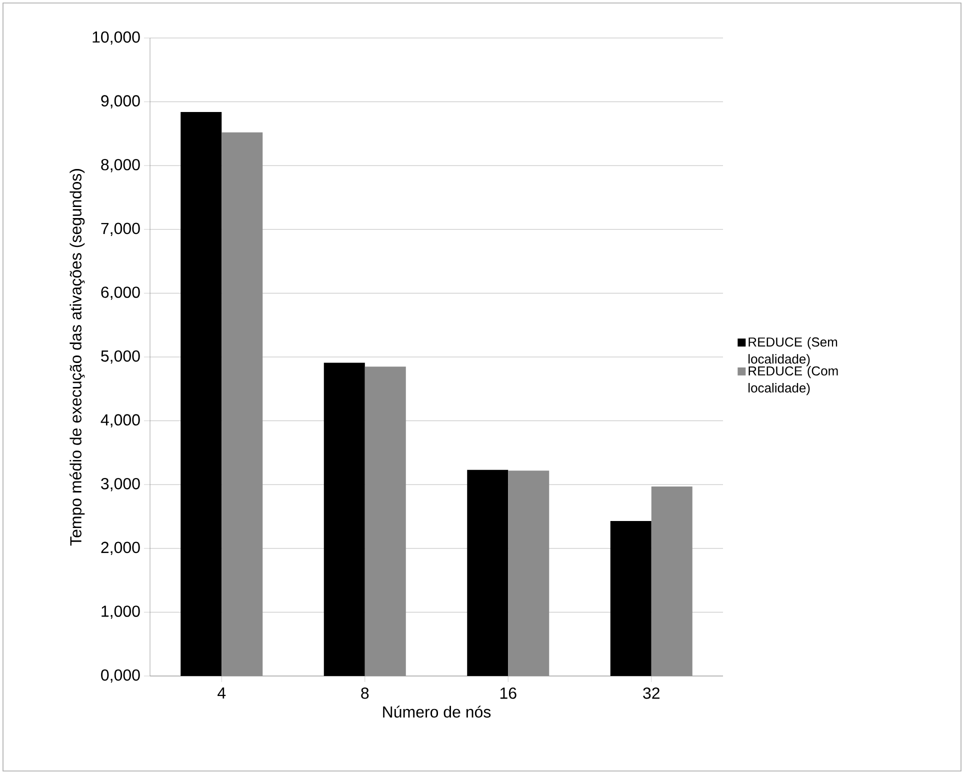 The width and height of the screenshot is (964, 774). I want to click on y-tick-label: 9,000, so click(120, 101).